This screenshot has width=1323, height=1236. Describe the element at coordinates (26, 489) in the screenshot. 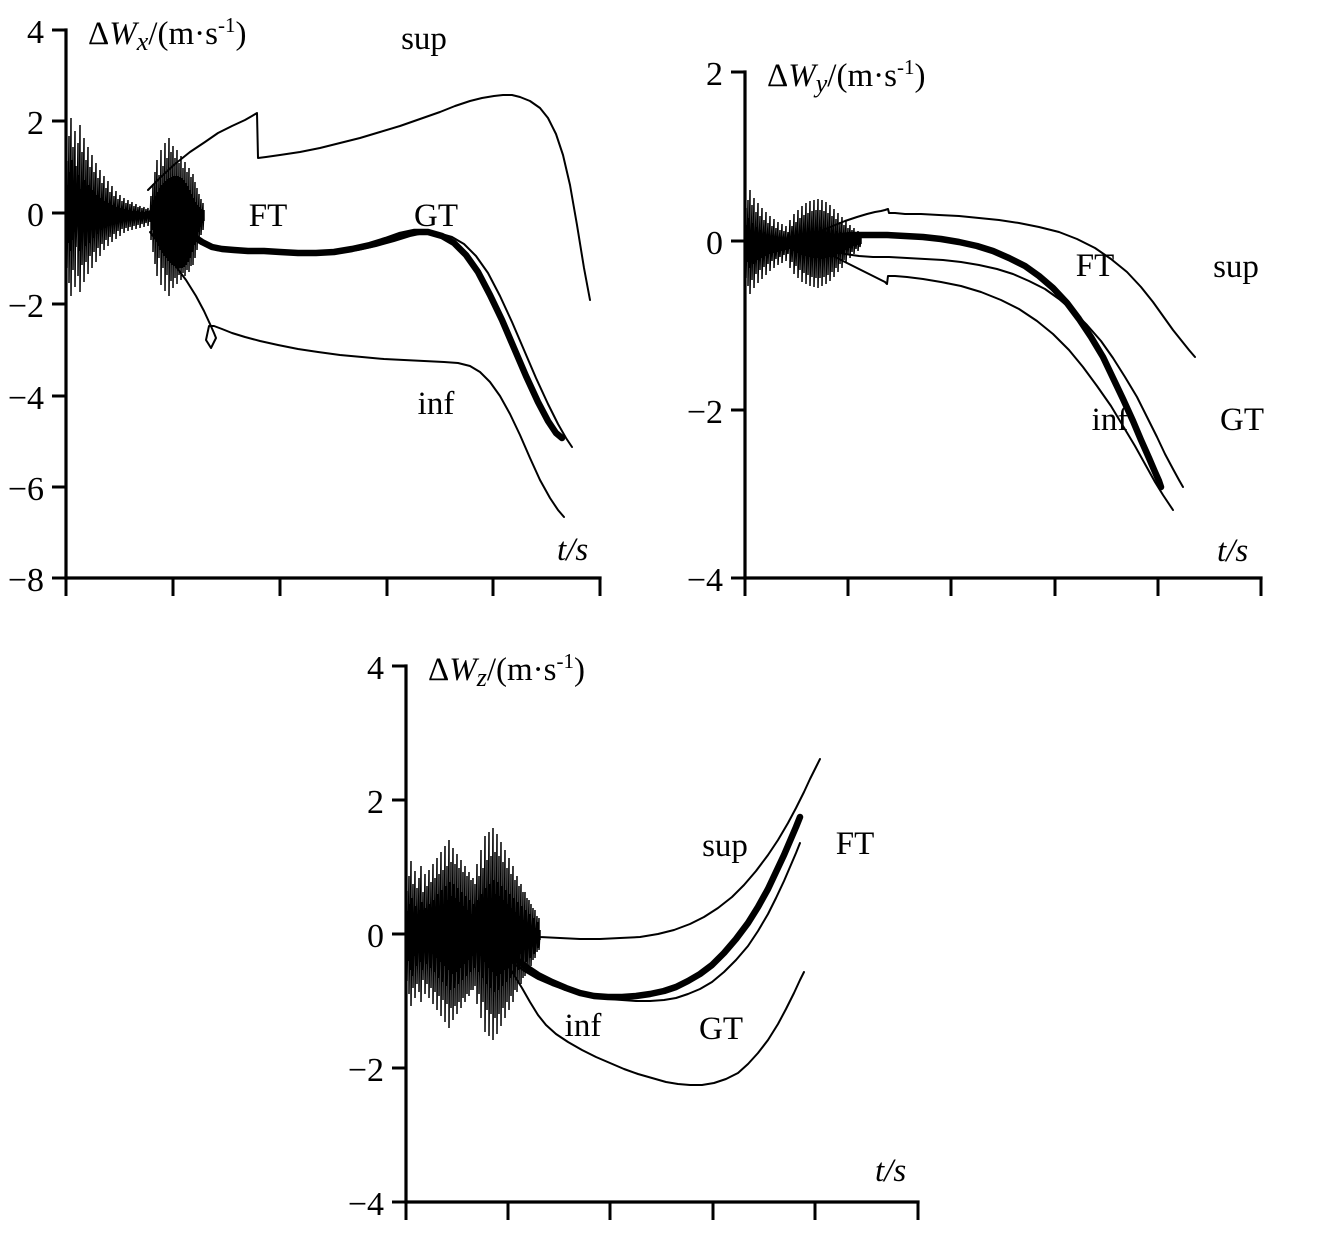

I see `y-tick-label: −6` at that location.